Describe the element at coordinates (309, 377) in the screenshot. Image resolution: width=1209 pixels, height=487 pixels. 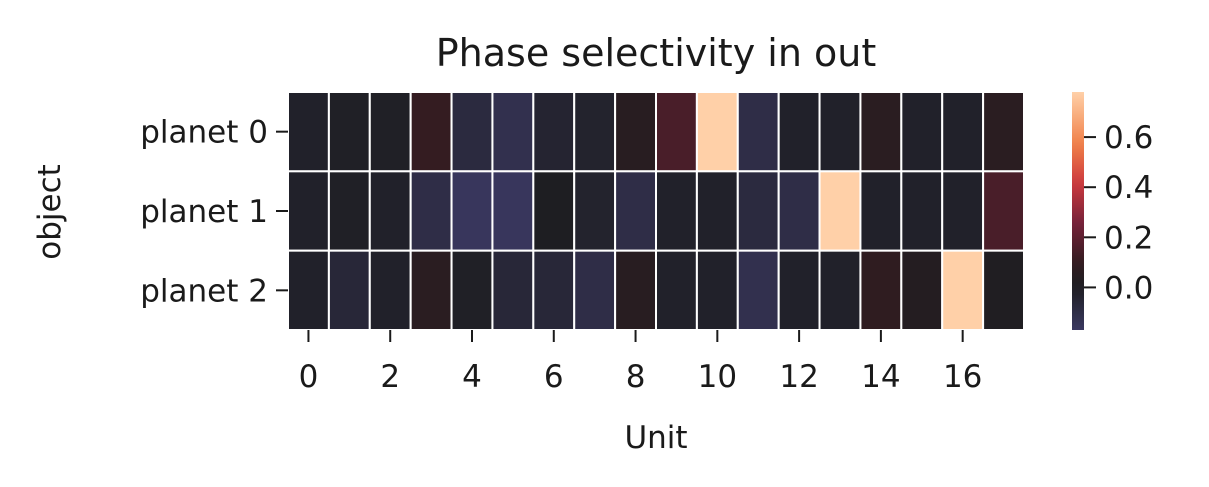
I see `x-tick-label: 0` at that location.